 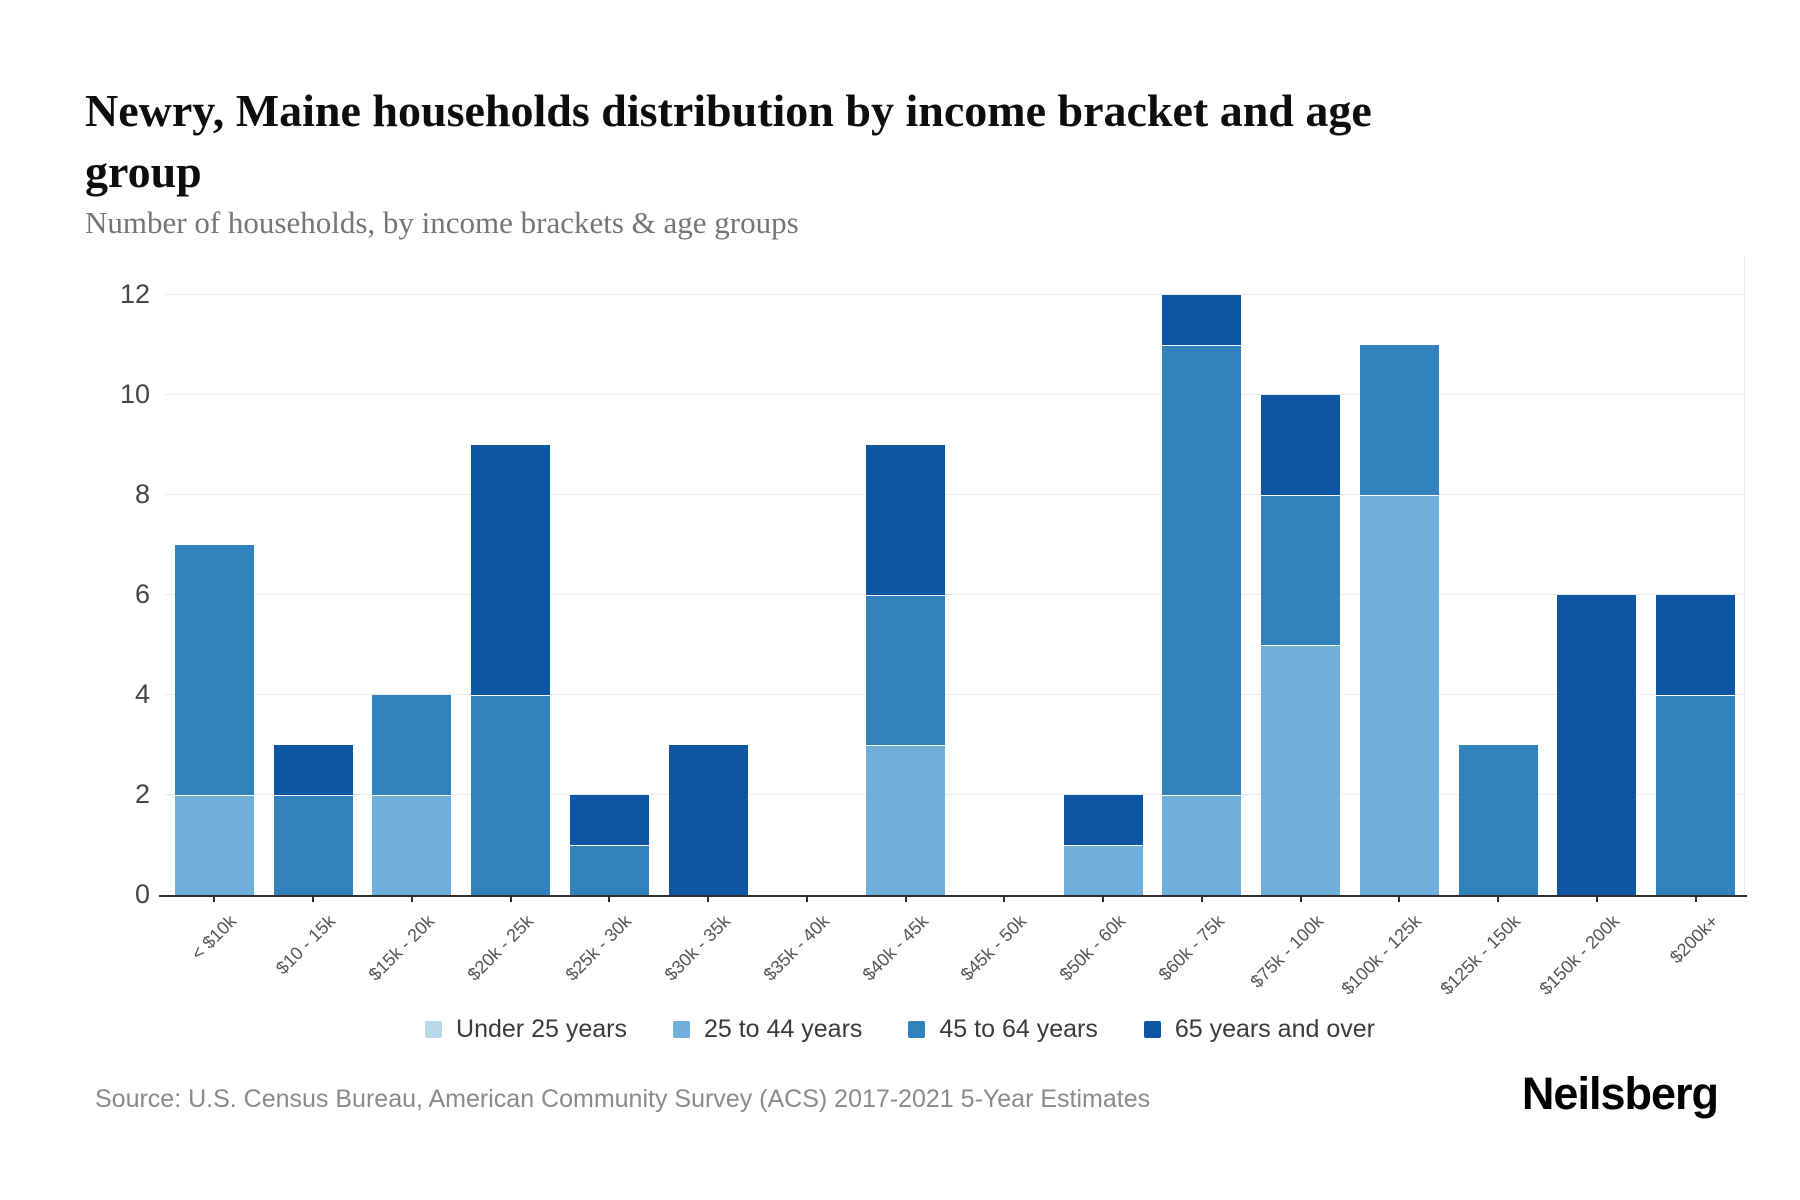 I want to click on legend-item: 45 to 64 years, so click(x=1003, y=1029).